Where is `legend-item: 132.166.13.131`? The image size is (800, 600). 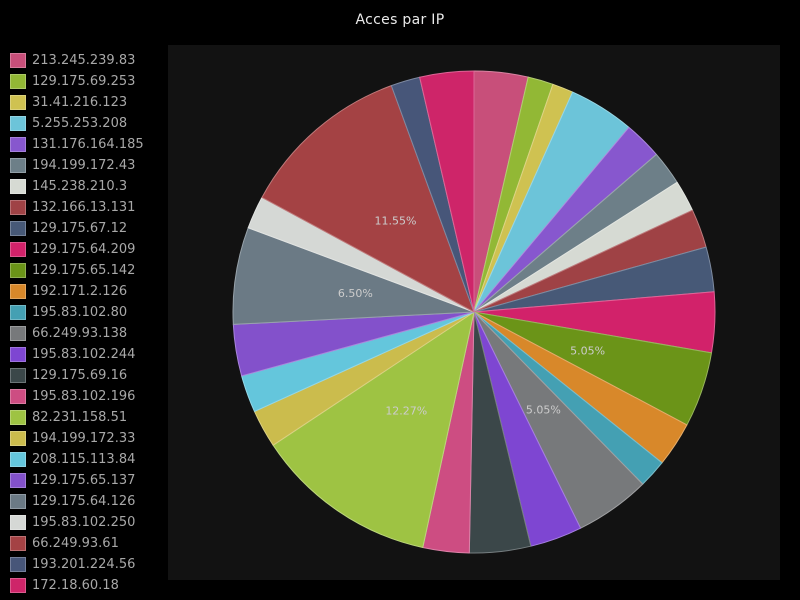
legend-item: 132.166.13.131 is located at coordinates (77, 207).